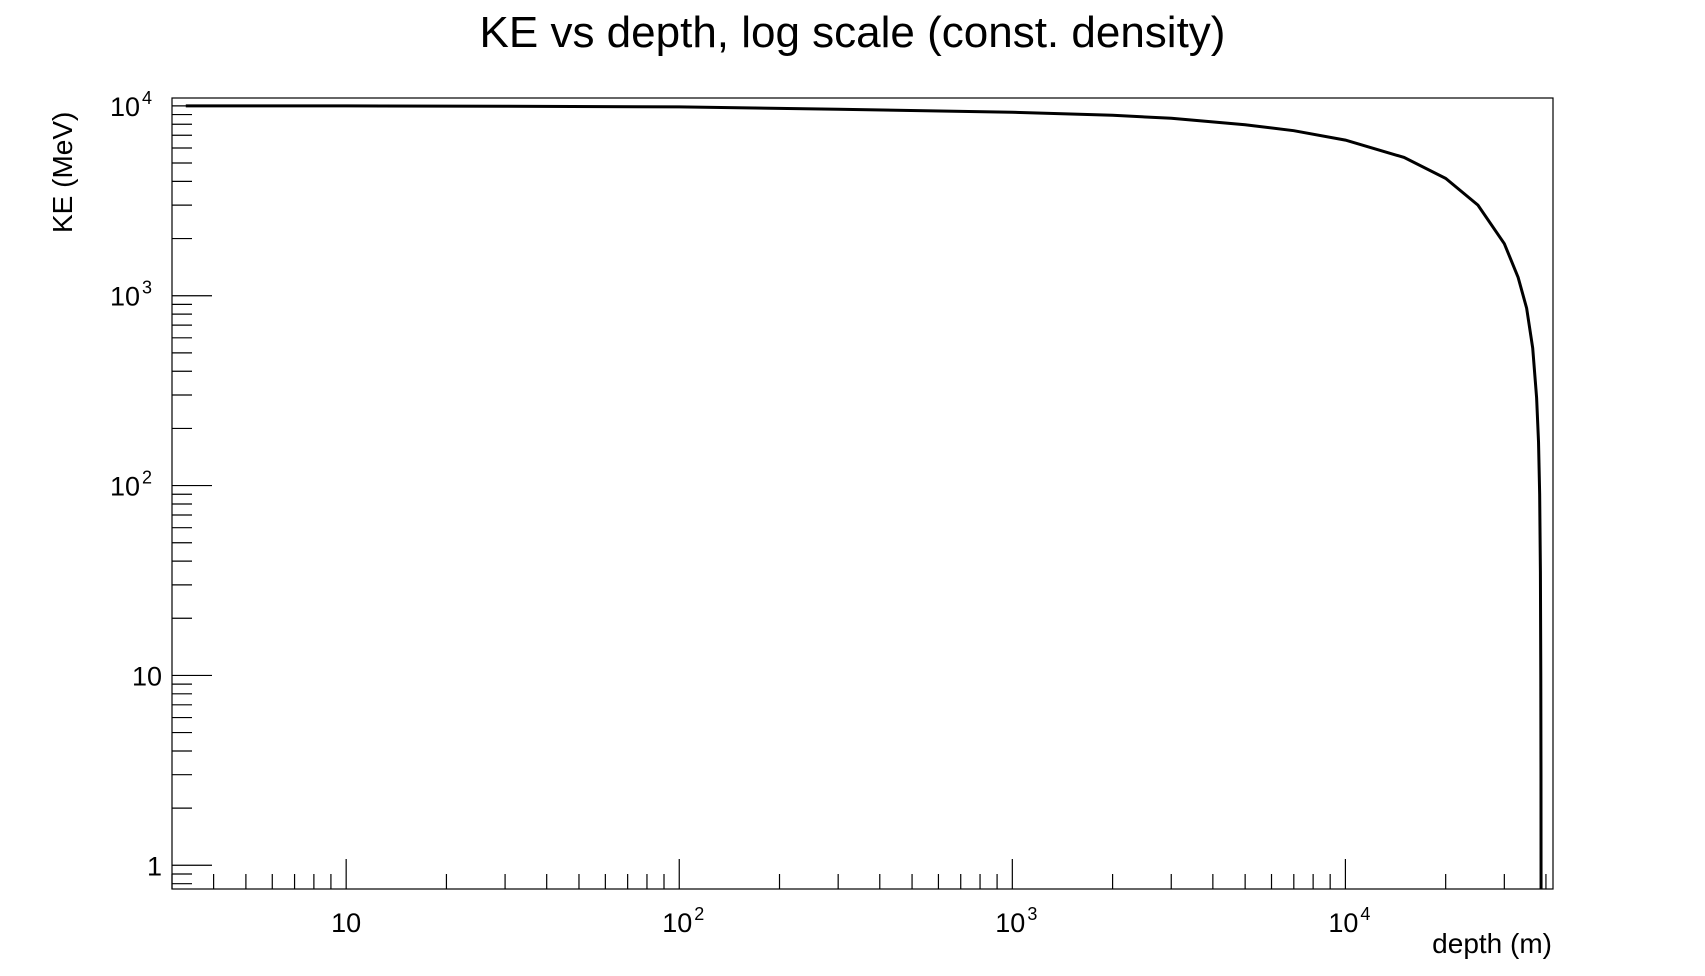  Describe the element at coordinates (683, 921) in the screenshot. I see `x-tick-label: 10 2` at that location.